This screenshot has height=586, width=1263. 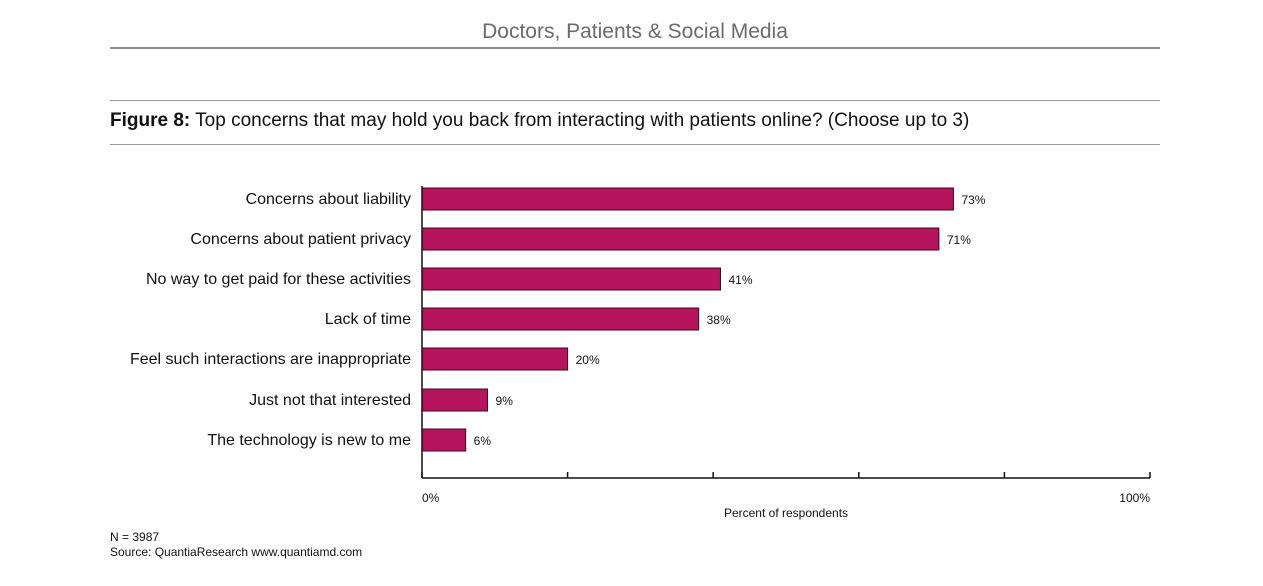 I want to click on category-label: Concerns about liability, so click(x=328, y=199).